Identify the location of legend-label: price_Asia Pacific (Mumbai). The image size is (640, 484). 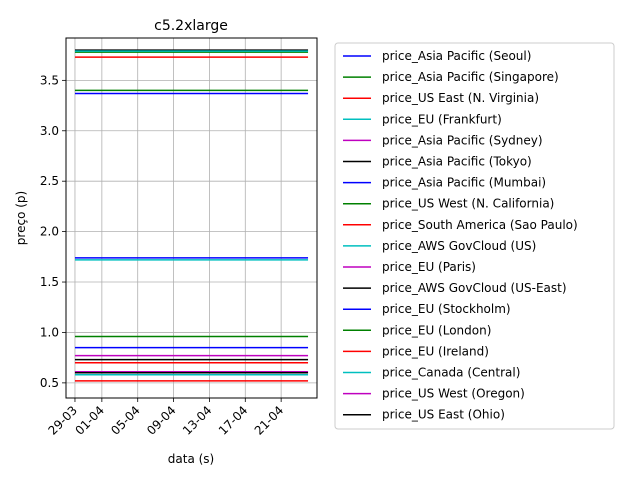
(464, 183).